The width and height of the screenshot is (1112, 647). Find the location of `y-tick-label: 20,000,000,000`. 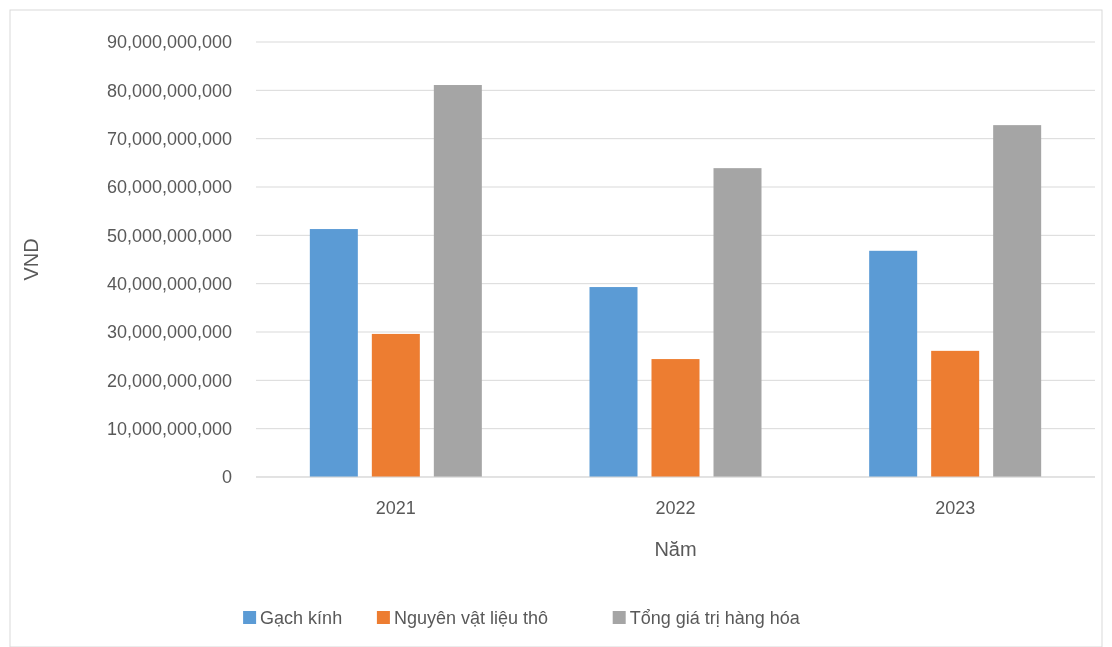

y-tick-label: 20,000,000,000 is located at coordinates (169, 380).